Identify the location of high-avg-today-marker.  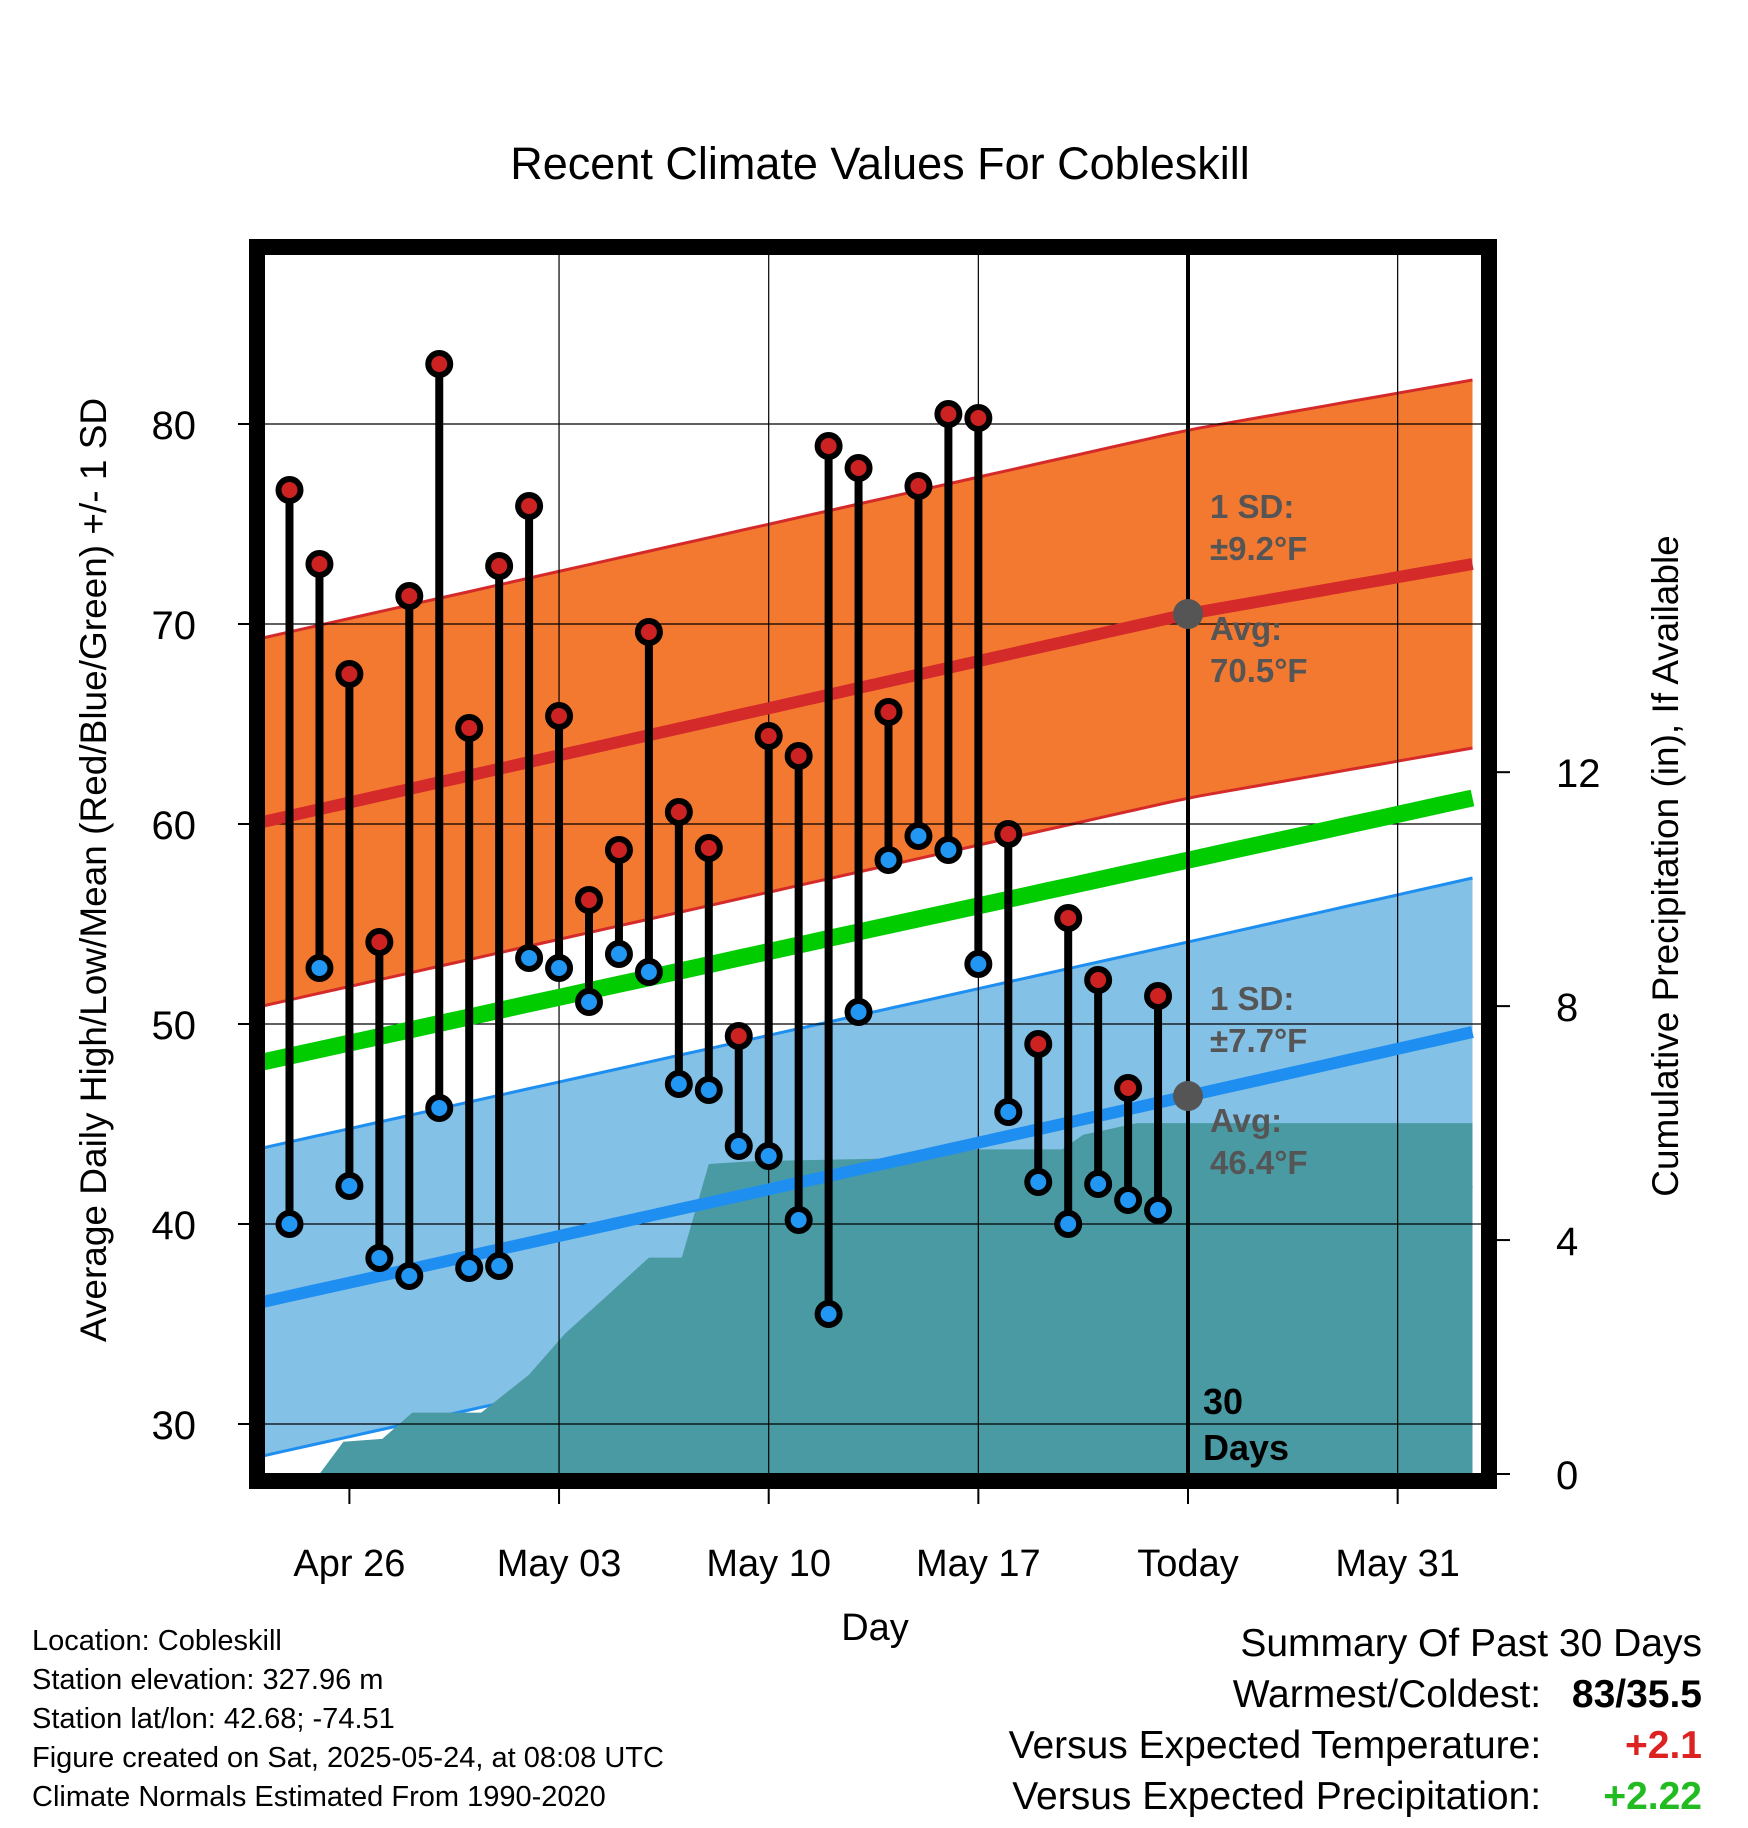
(1188, 614).